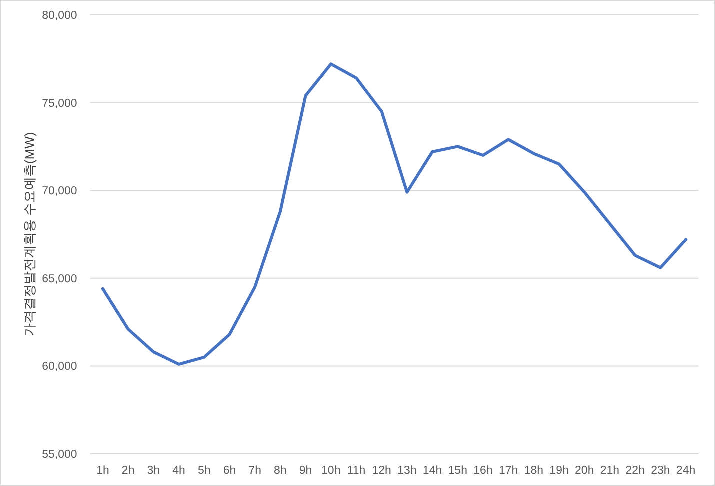  I want to click on x-tick-label: 5h, so click(204, 471).